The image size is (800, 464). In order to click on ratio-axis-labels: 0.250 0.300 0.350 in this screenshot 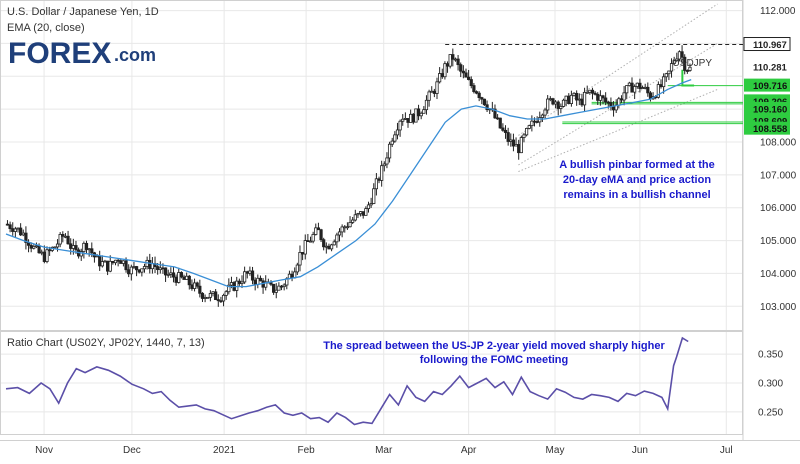, I will do `click(770, 384)`.